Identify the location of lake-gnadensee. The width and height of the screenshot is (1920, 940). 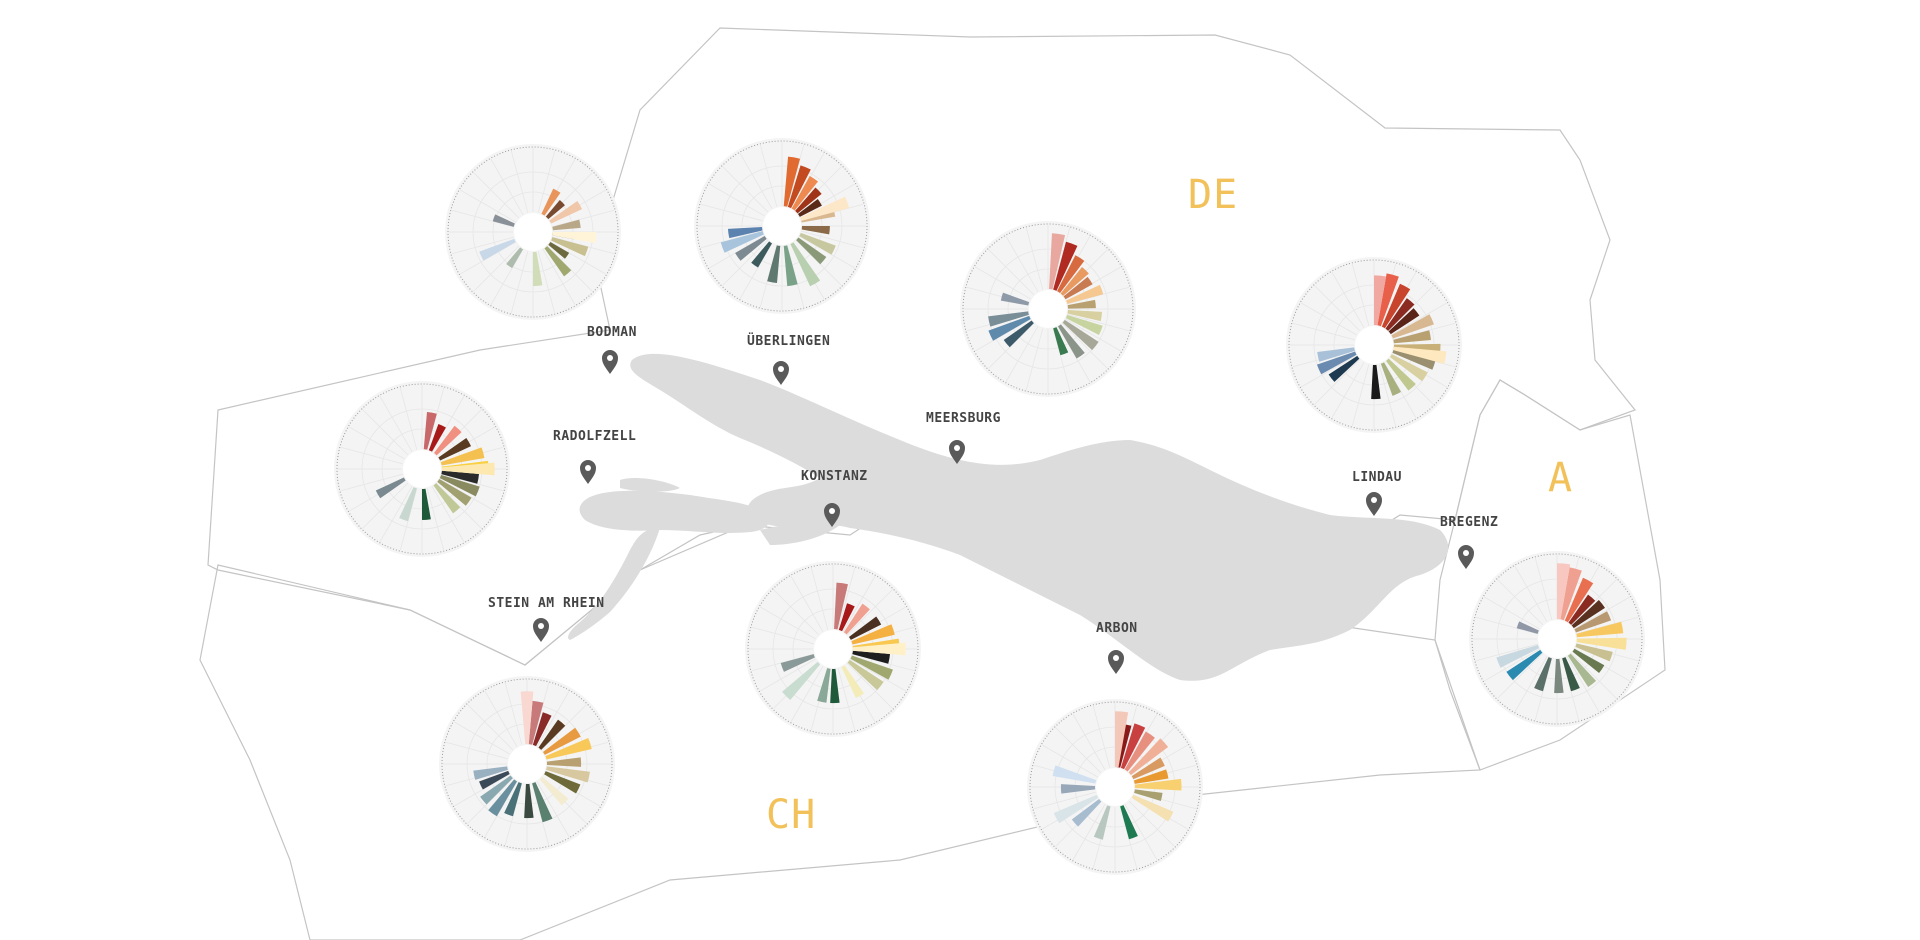
(650, 484).